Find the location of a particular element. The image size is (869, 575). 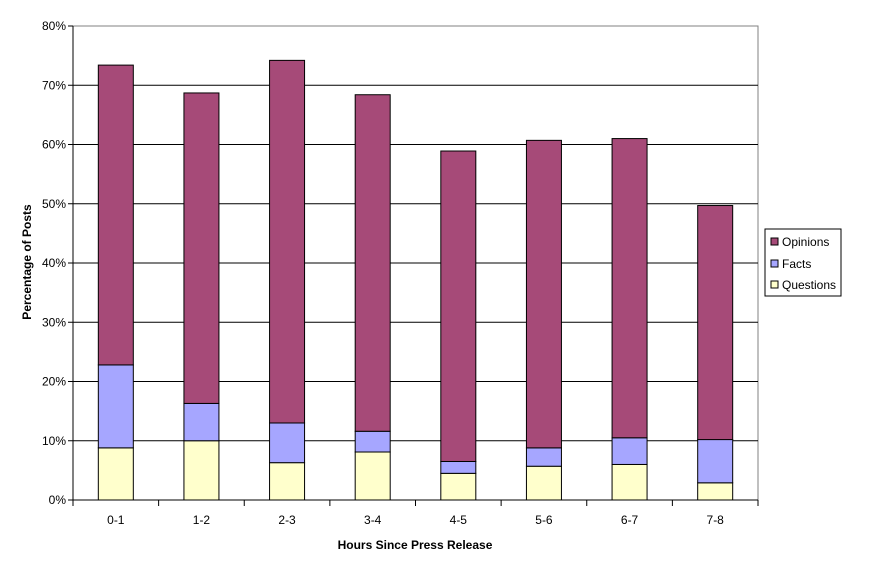

y-tick-labels: 0% 10% 20% 30% 40% 50% 60% 70% 80% is located at coordinates (54, 263).